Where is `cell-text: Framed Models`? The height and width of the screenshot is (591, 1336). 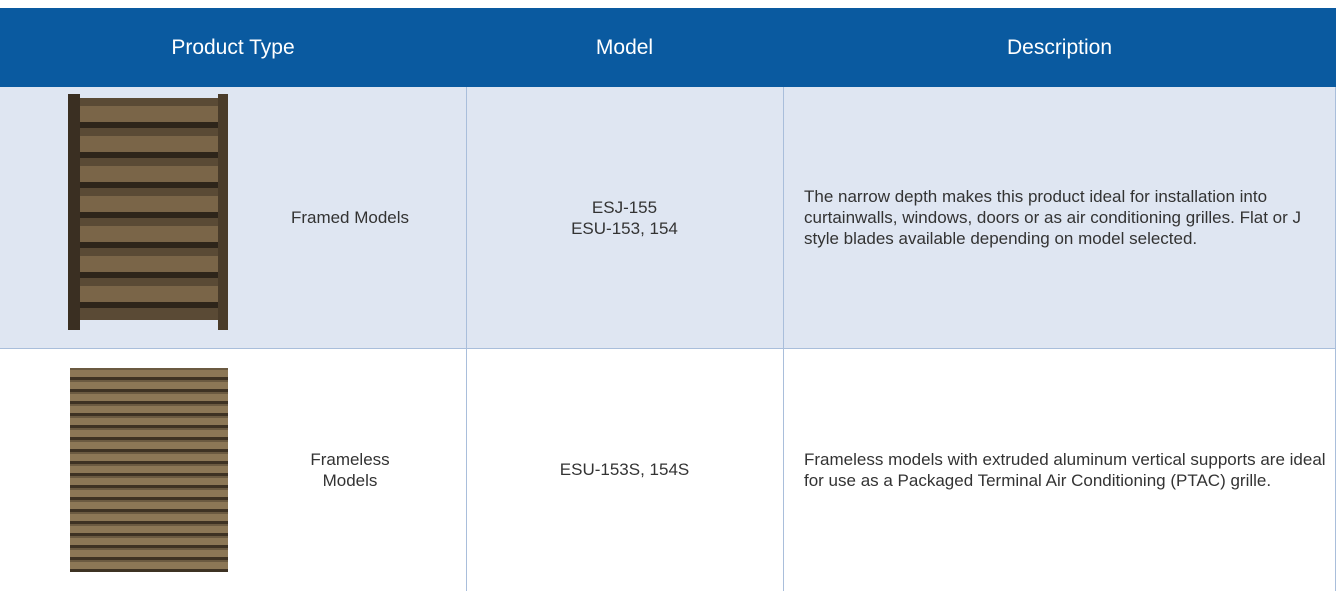 cell-text: Framed Models is located at coordinates (350, 217).